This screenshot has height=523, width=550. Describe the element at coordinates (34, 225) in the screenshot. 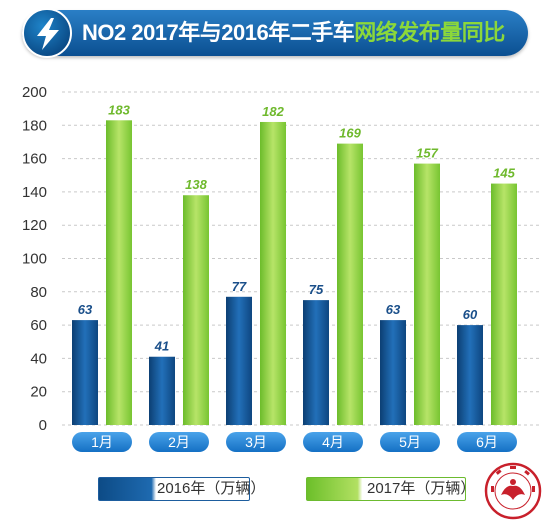

I see `y-tick-label: 120` at that location.